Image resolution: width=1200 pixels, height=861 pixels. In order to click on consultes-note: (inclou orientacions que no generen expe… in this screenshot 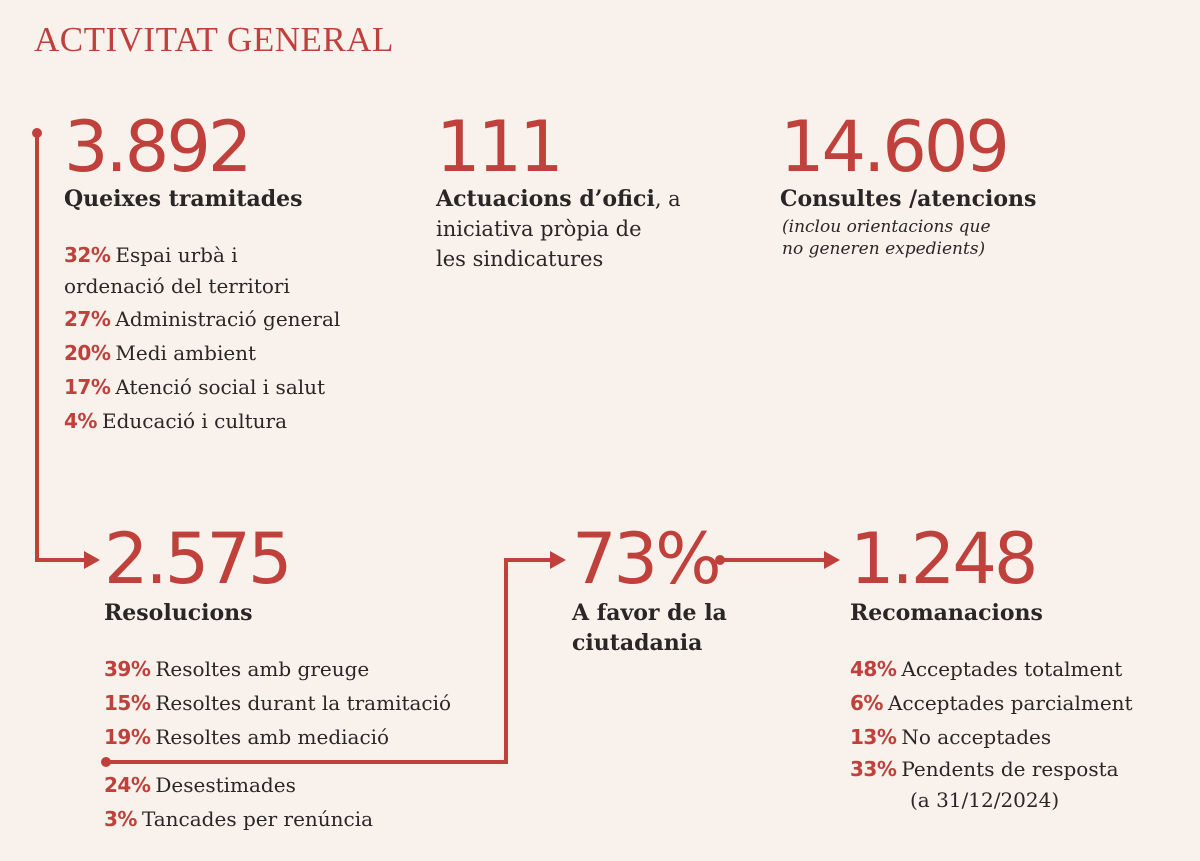, I will do `click(886, 238)`.